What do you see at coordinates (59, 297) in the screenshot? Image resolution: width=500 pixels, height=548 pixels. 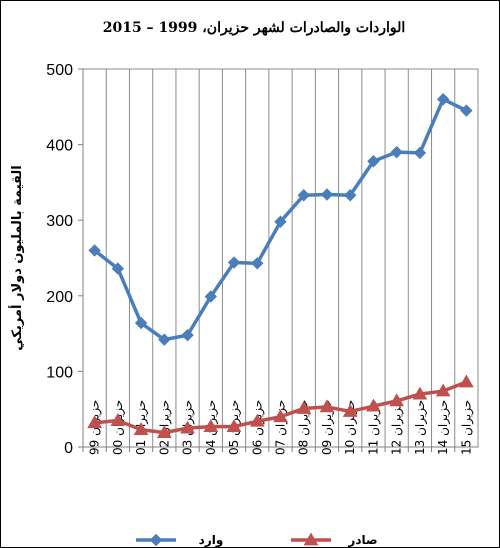 I see `y-tick-label: 200` at bounding box center [59, 297].